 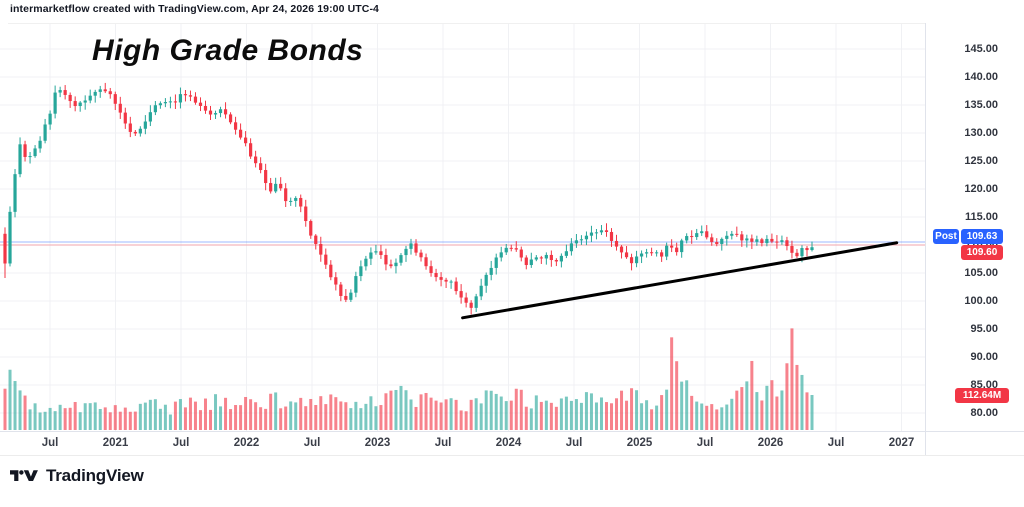 I want to click on tradingview-logo-icon, so click(x=24, y=475).